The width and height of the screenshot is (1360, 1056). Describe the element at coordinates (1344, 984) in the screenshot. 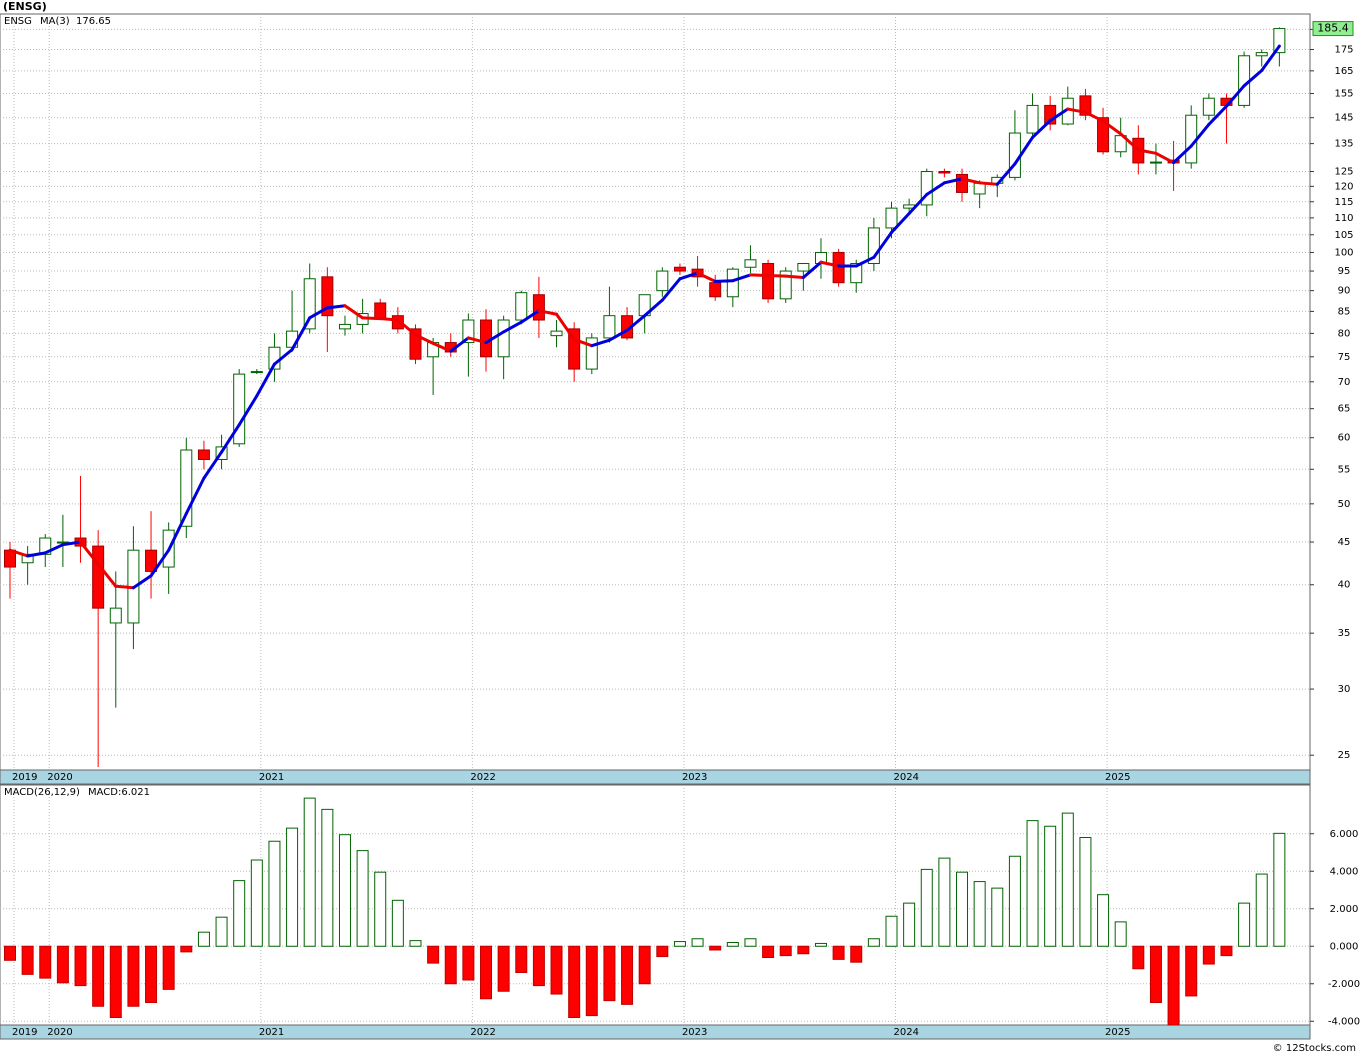

I see `y-tick-label: -2.000` at that location.